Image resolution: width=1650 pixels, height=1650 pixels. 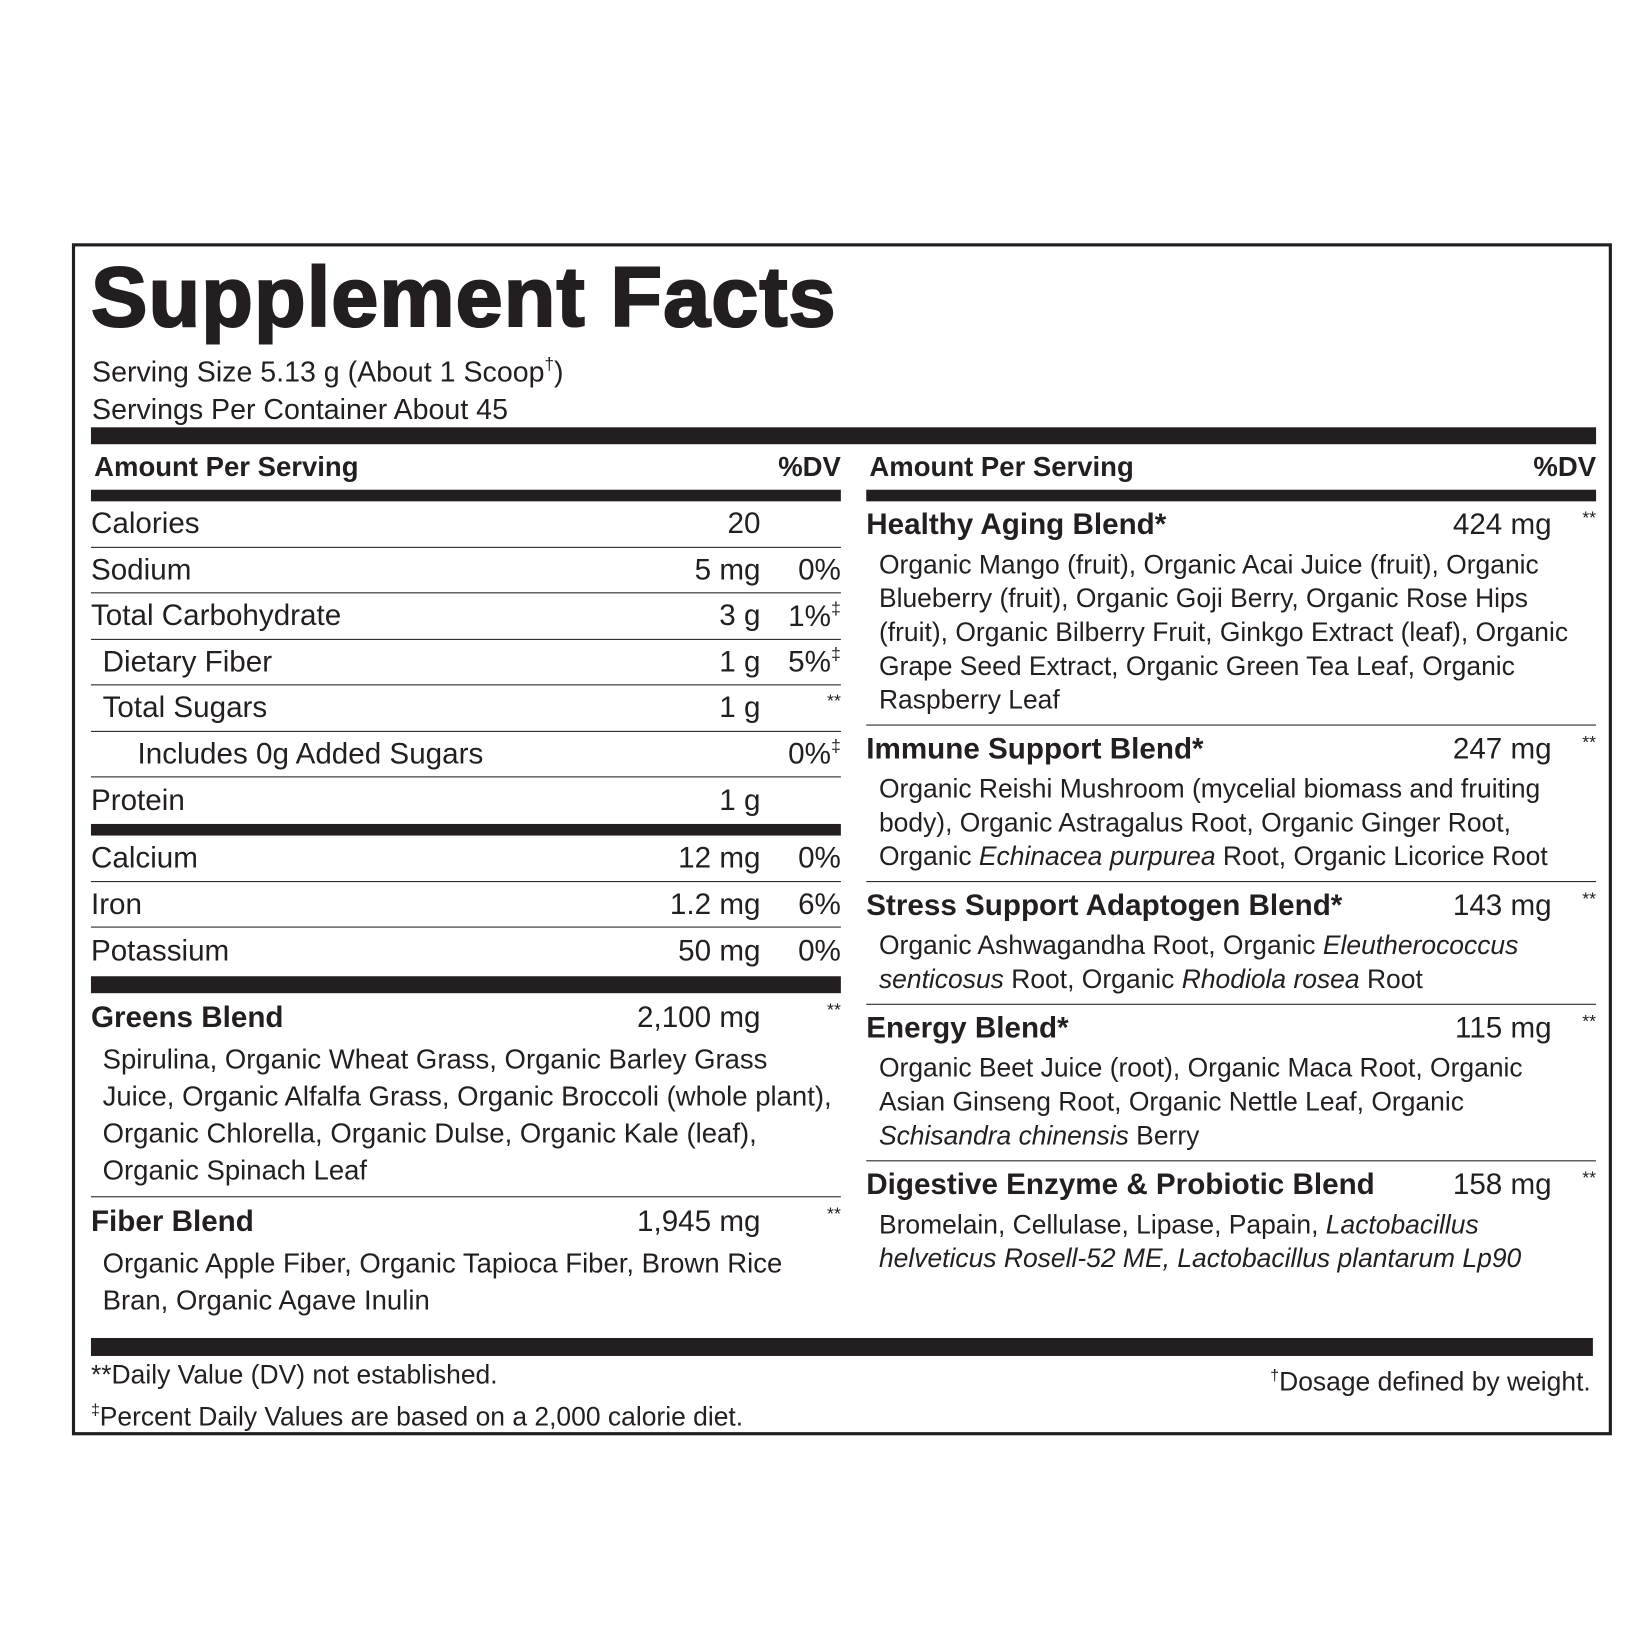 I want to click on text-run: Organic Ashwagandha Root, Organic, so click(x=1100, y=945).